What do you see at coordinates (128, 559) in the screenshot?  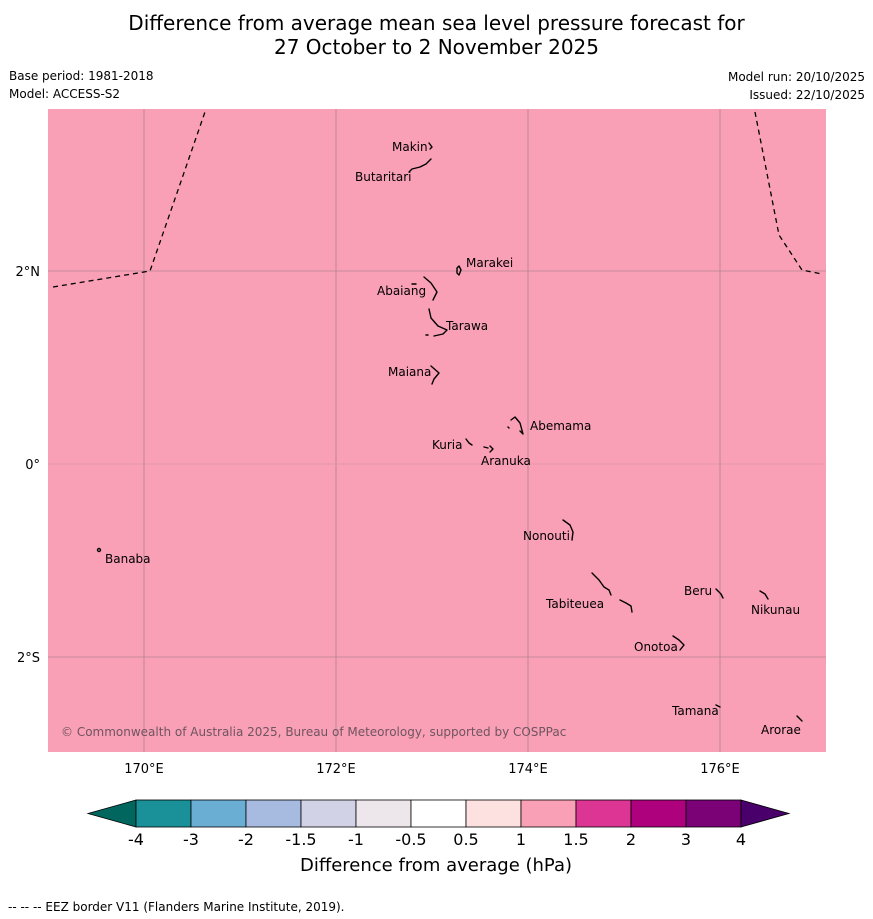 I see `label-banaba: Banaba` at bounding box center [128, 559].